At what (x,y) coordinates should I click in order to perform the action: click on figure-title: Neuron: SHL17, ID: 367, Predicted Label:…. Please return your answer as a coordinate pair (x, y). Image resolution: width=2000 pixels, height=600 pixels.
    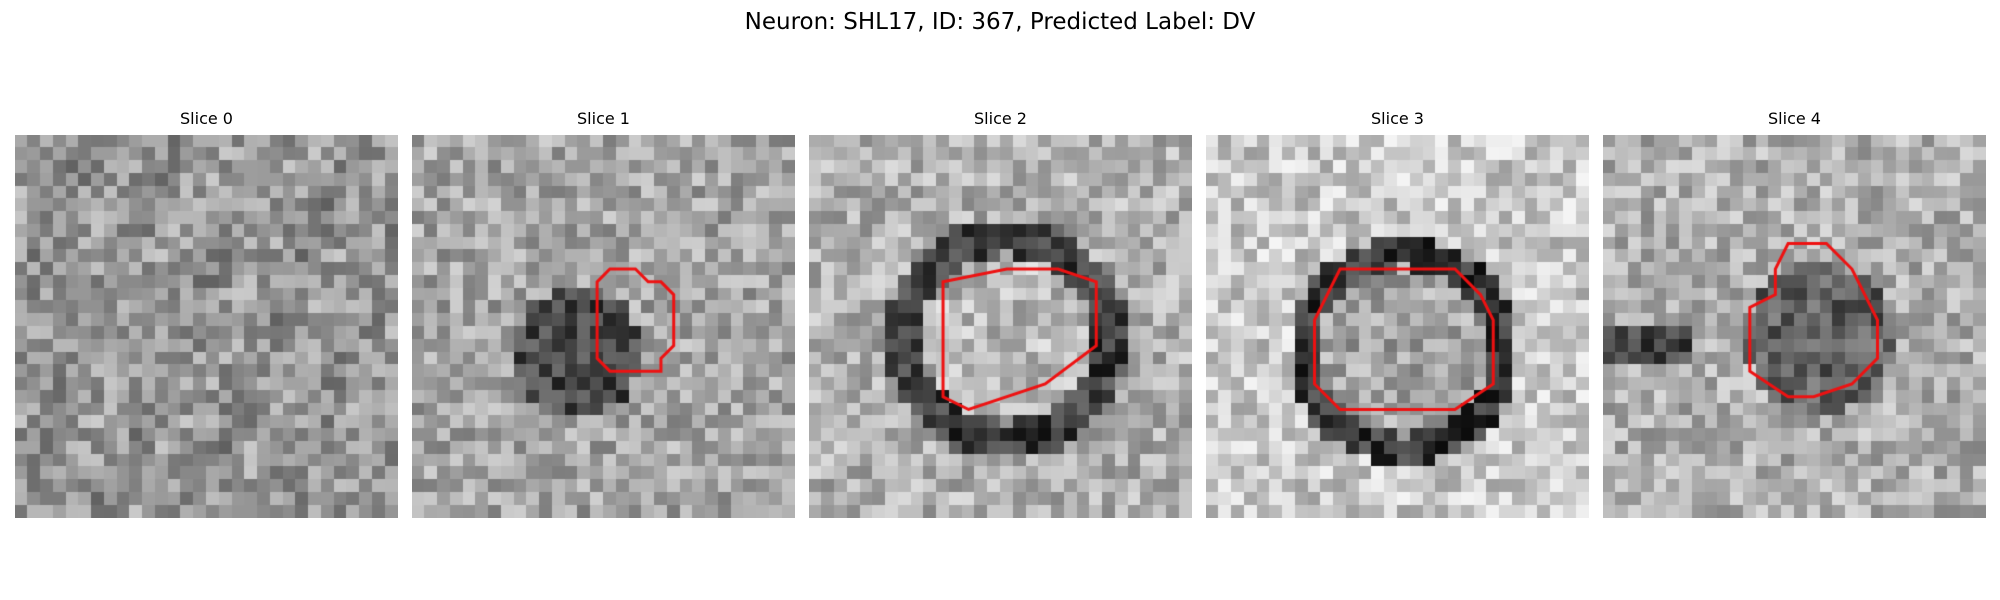
    Looking at the image, I should click on (1000, 22).